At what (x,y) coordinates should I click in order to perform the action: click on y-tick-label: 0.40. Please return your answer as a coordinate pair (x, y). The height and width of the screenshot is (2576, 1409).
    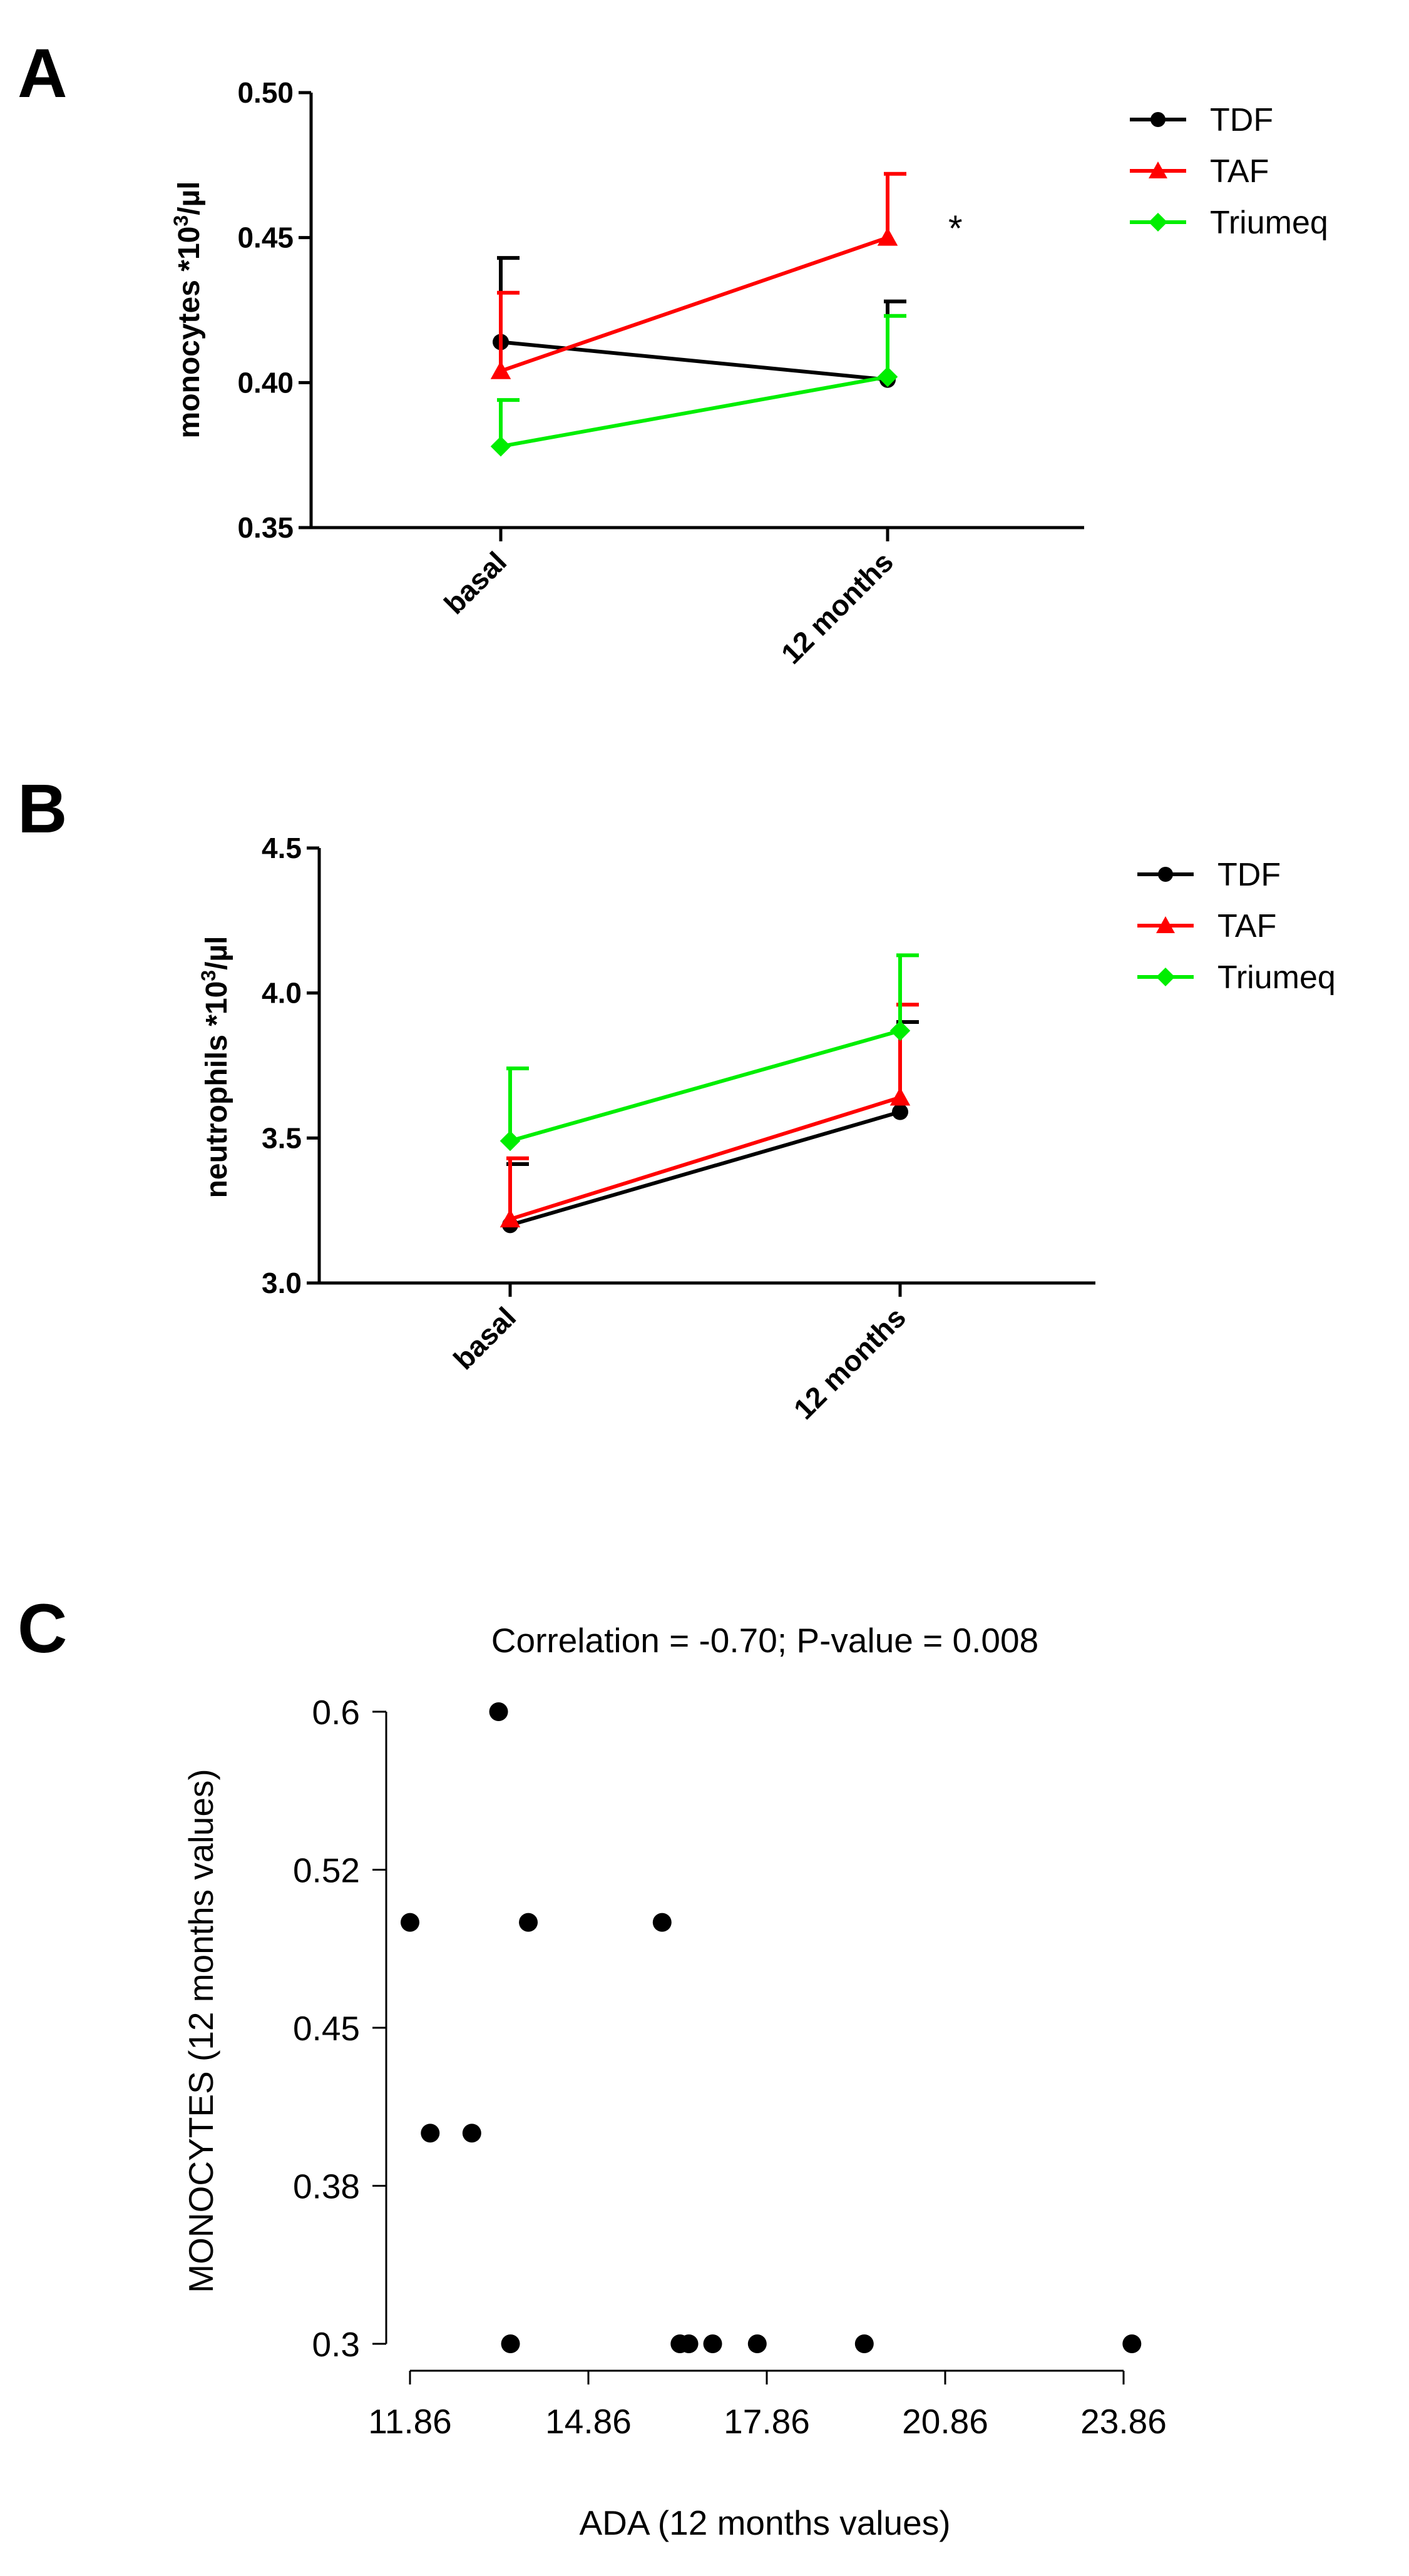
    Looking at the image, I should click on (265, 382).